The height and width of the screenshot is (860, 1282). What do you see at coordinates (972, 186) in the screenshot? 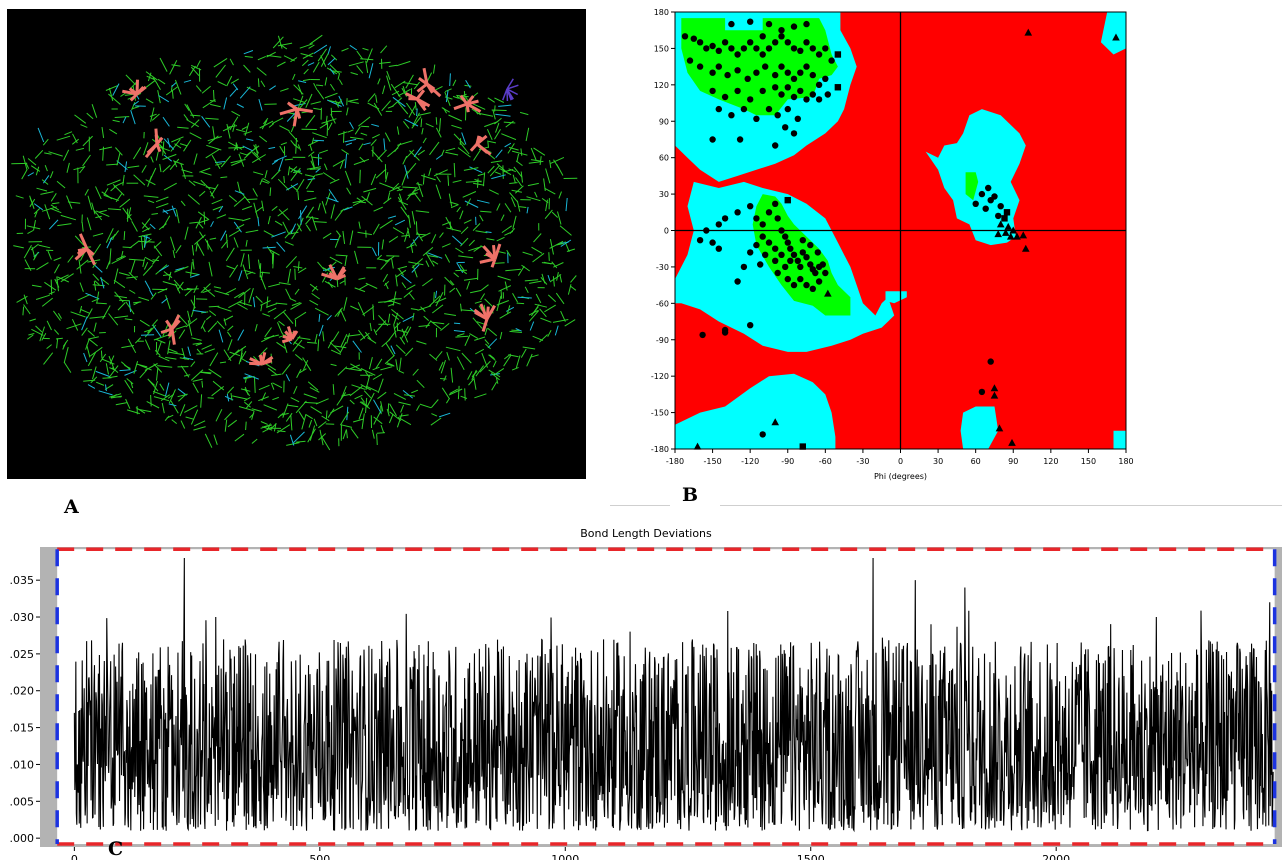
I see `core-region` at bounding box center [972, 186].